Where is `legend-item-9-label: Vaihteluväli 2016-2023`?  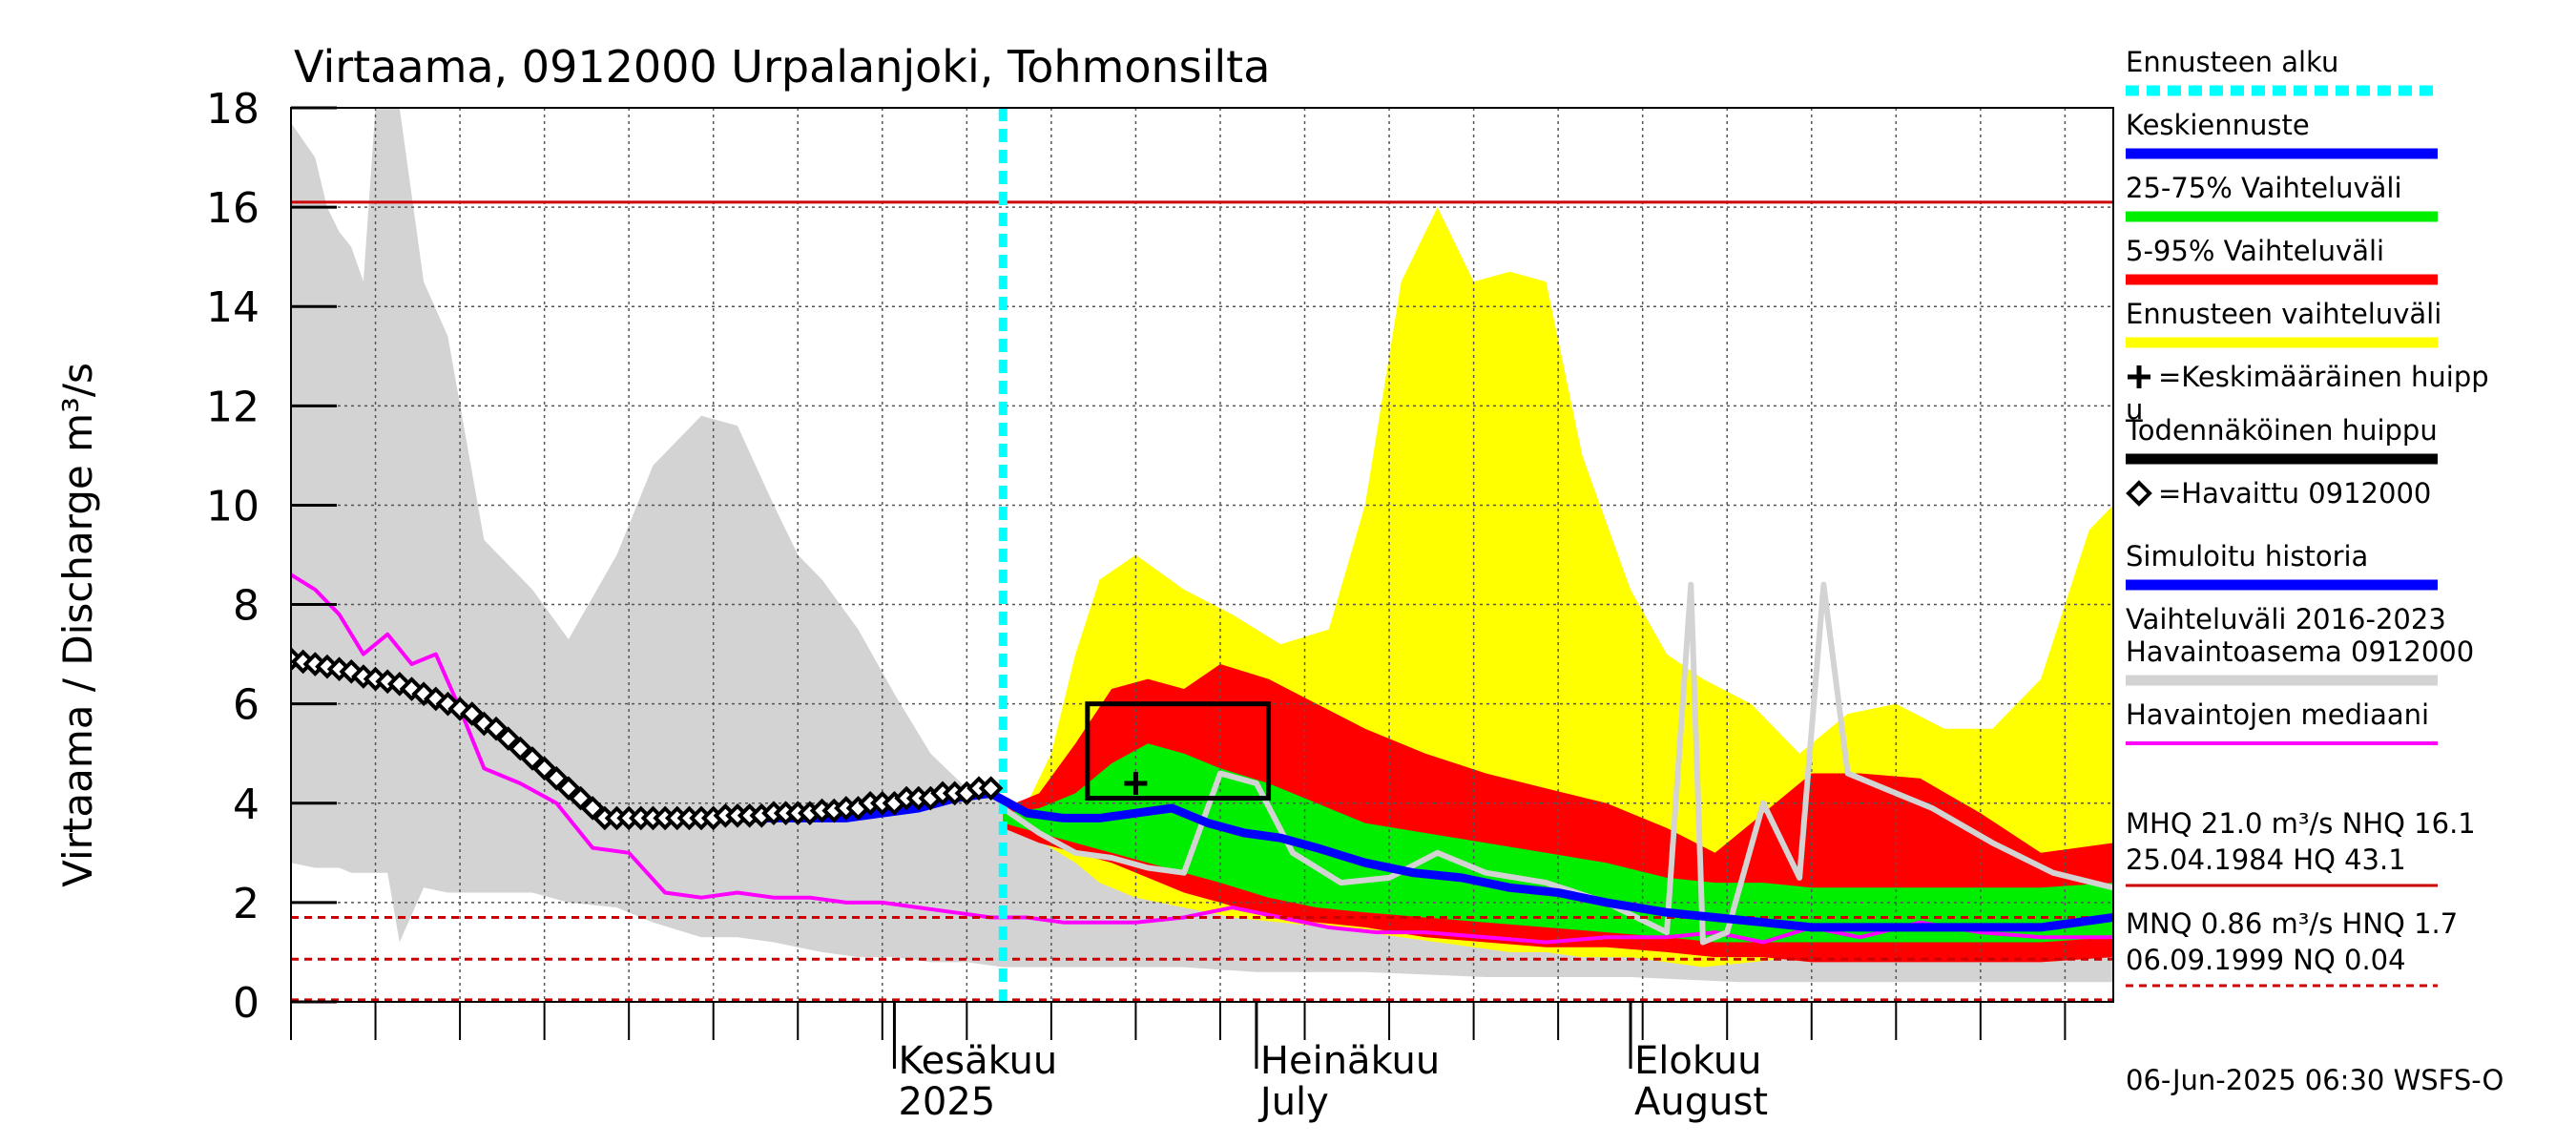 legend-item-9-label: Vaihteluväli 2016-2023 is located at coordinates (2286, 619).